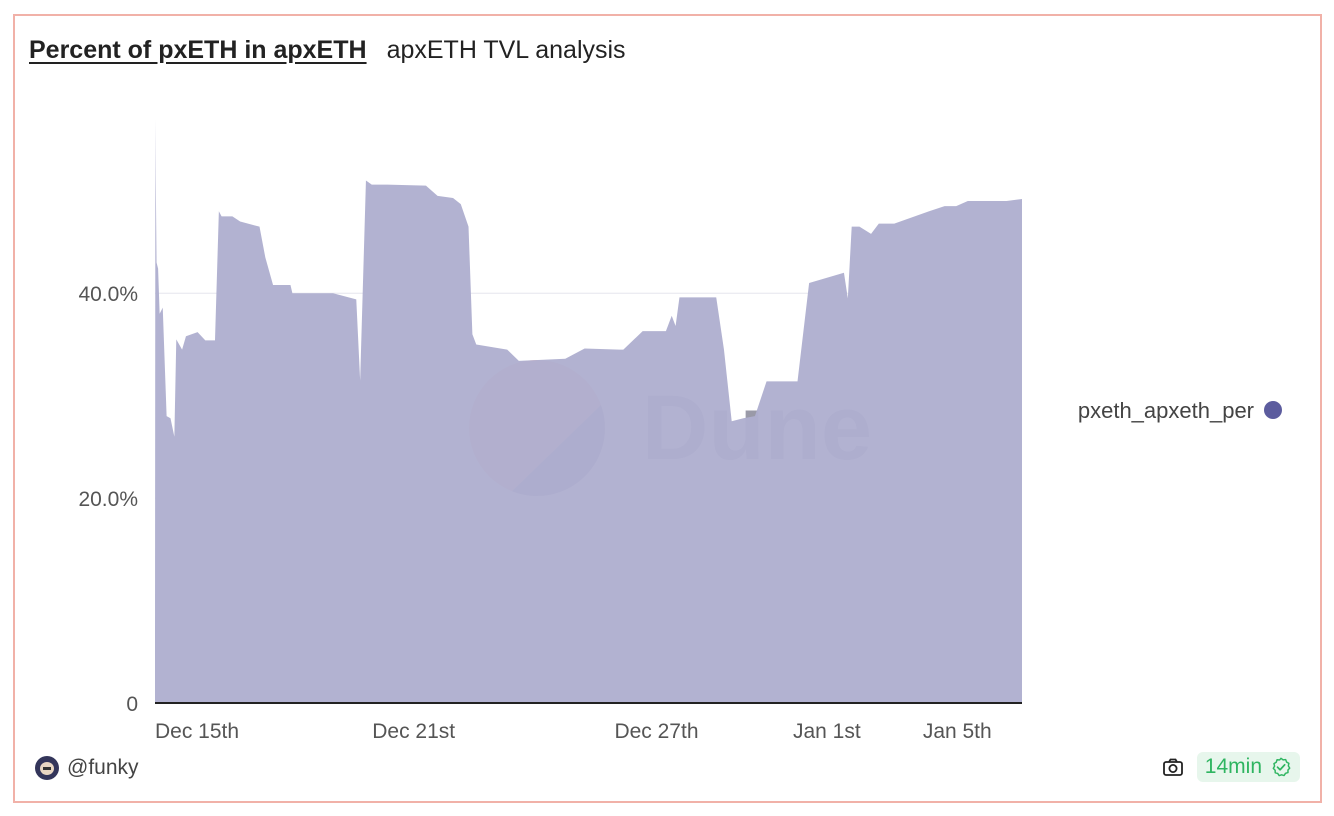 The height and width of the screenshot is (816, 1334). I want to click on x-tick-label: Jan 5th, so click(957, 731).